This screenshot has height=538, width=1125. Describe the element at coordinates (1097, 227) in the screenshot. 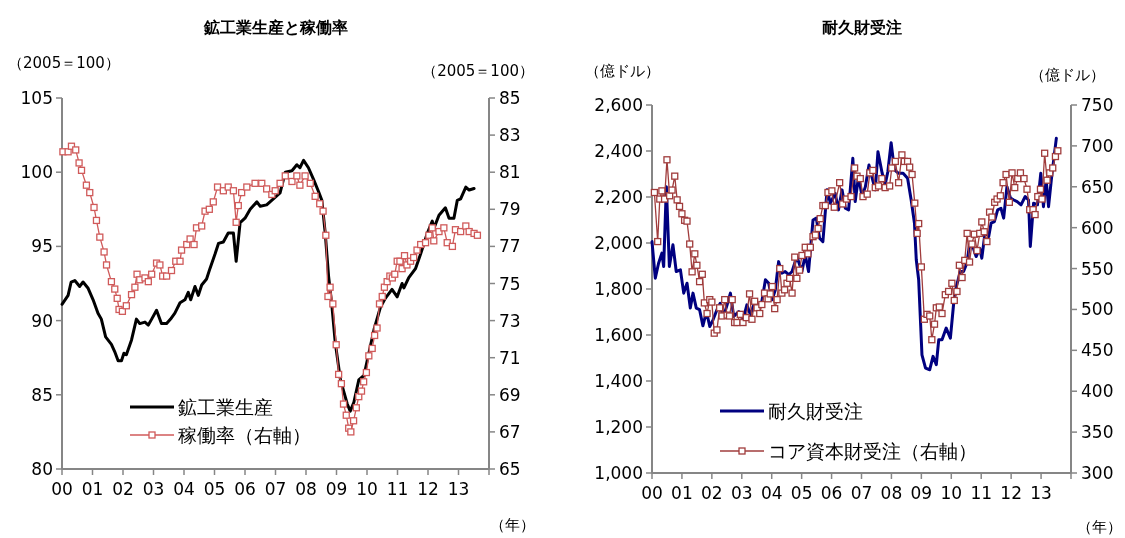

I see `y2-tick-label: 600` at that location.